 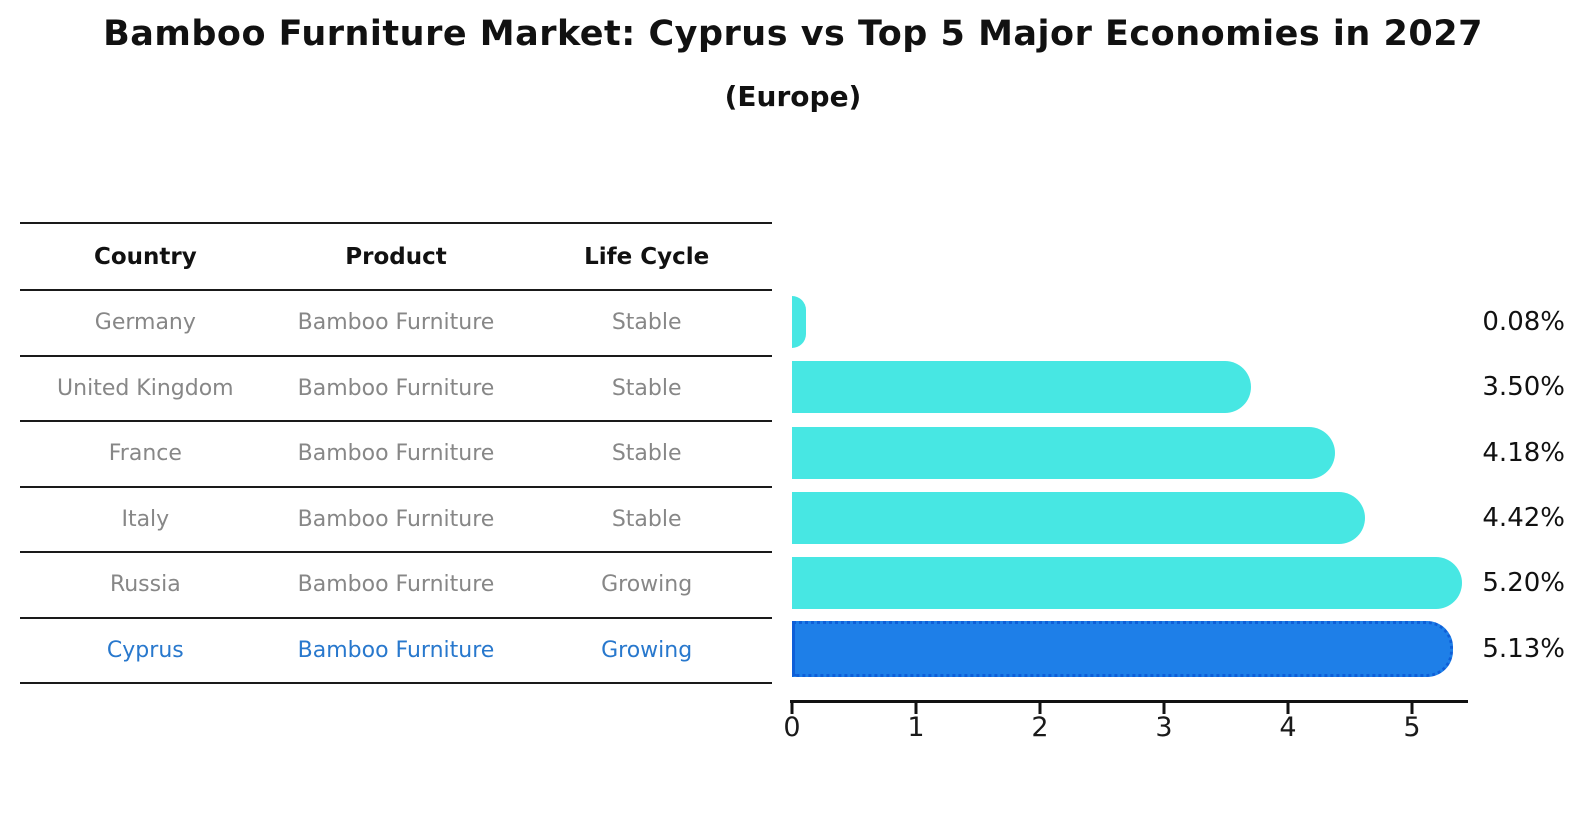 I want to click on bar-russia, so click(x=1127, y=583).